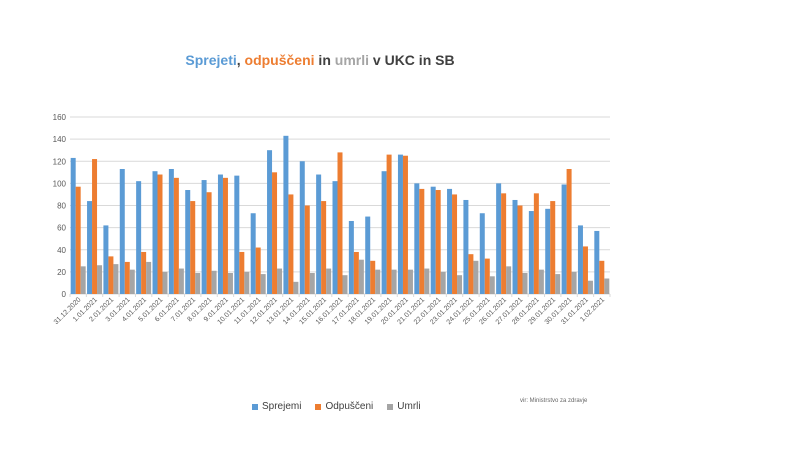 The image size is (800, 450). I want to click on title-part: v UKC in SB, so click(412, 60).